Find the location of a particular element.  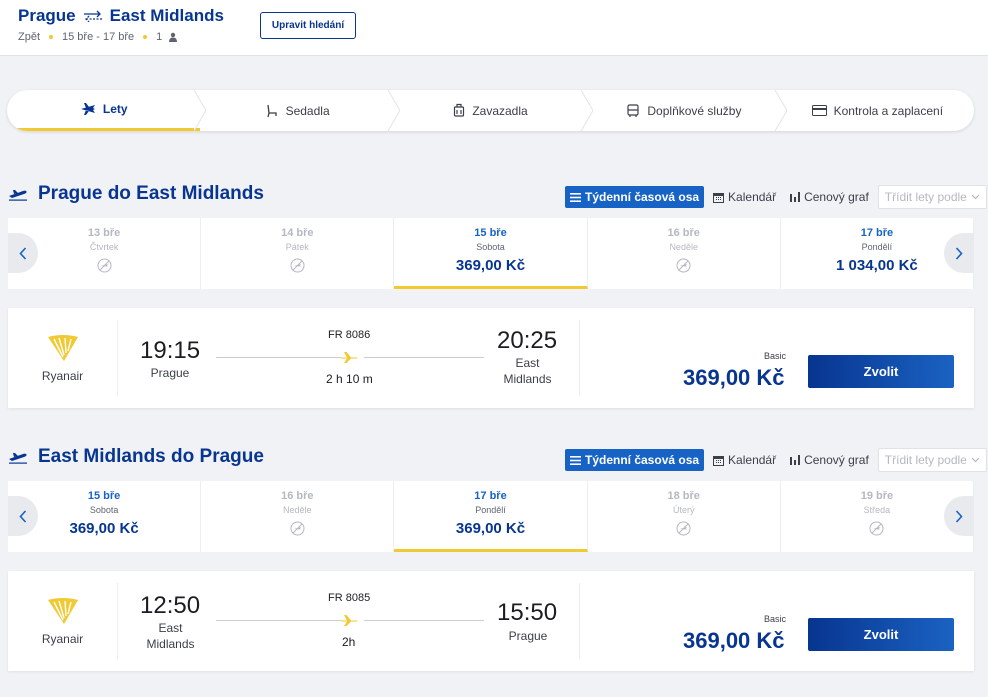

step-checkout: Kontrola a zaplacení is located at coordinates (877, 110).